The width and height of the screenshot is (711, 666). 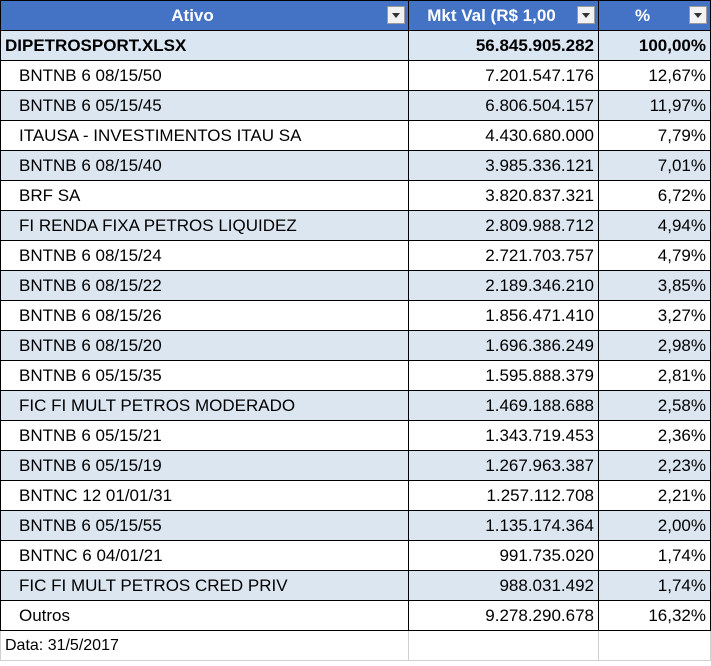 I want to click on column-header-mkt-val: Mkt Val (R$ 1,00, so click(x=503, y=15).